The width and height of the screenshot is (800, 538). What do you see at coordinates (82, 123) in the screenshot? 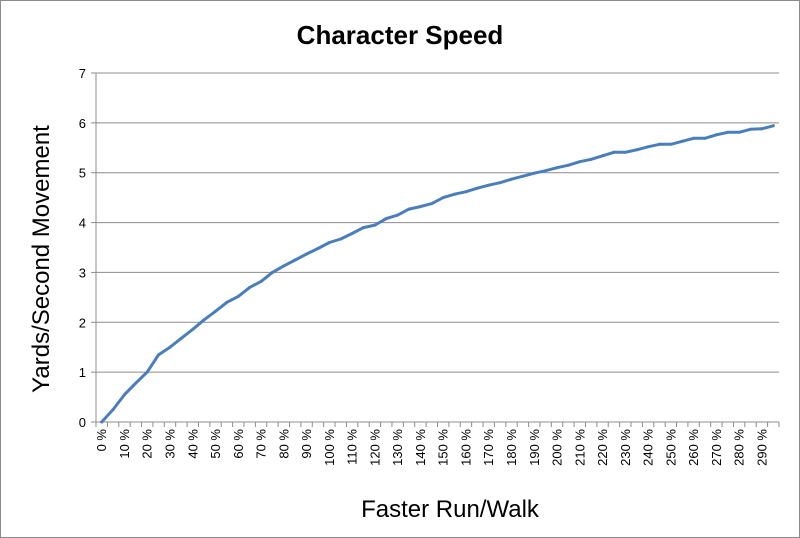
I see `y-tick-label: 6` at bounding box center [82, 123].